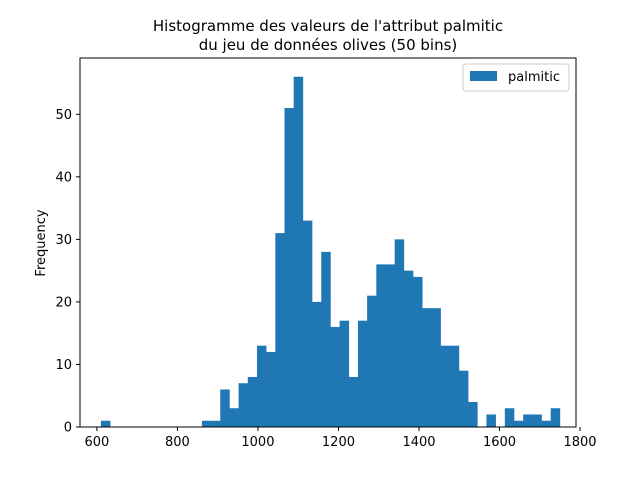 Image resolution: width=640 pixels, height=484 pixels. Describe the element at coordinates (483, 76) in the screenshot. I see `legend-swatch` at that location.